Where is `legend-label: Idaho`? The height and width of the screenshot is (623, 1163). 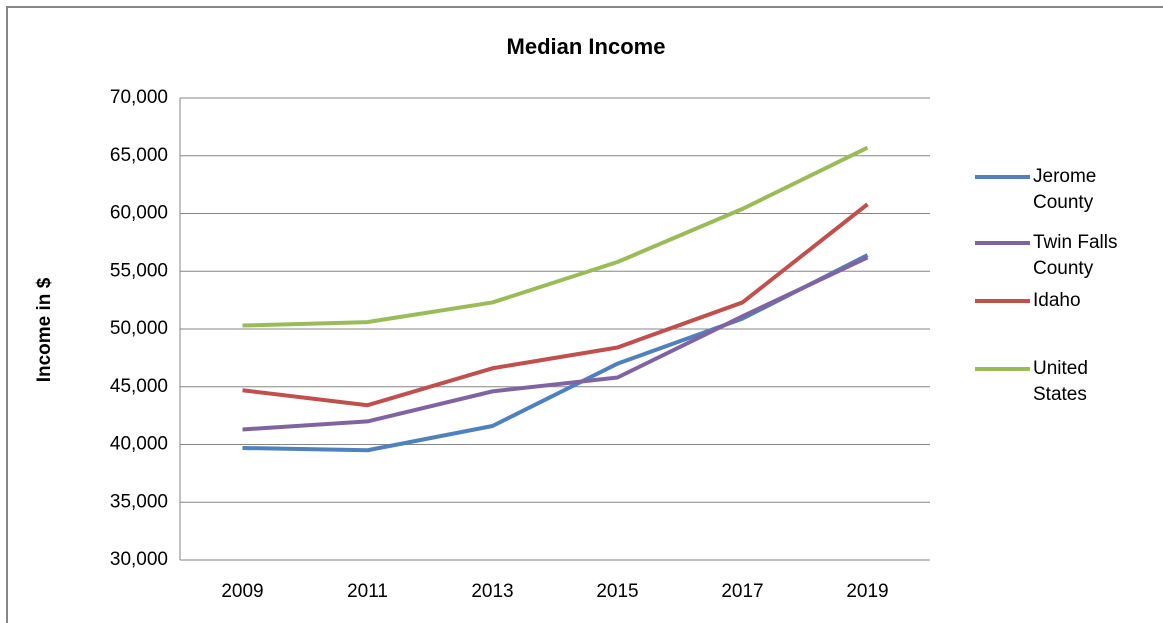 legend-label: Idaho is located at coordinates (1057, 300).